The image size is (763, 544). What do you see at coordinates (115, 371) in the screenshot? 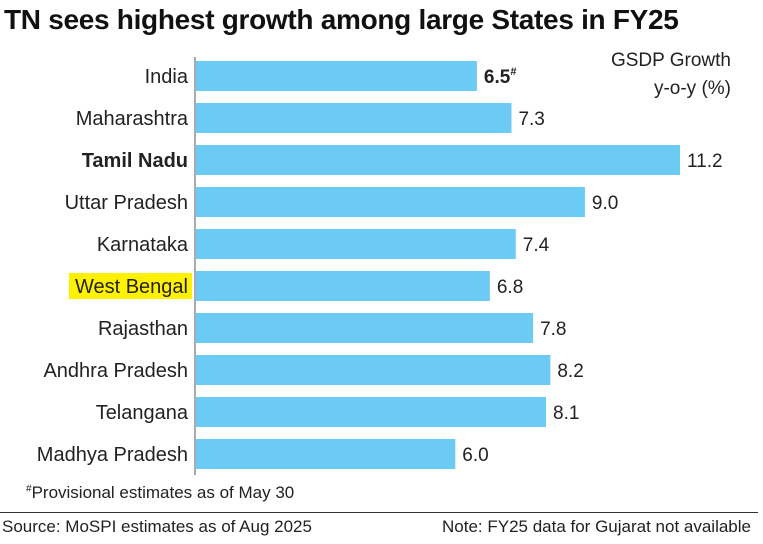
I see `category-label: Andhra Pradesh` at bounding box center [115, 371].